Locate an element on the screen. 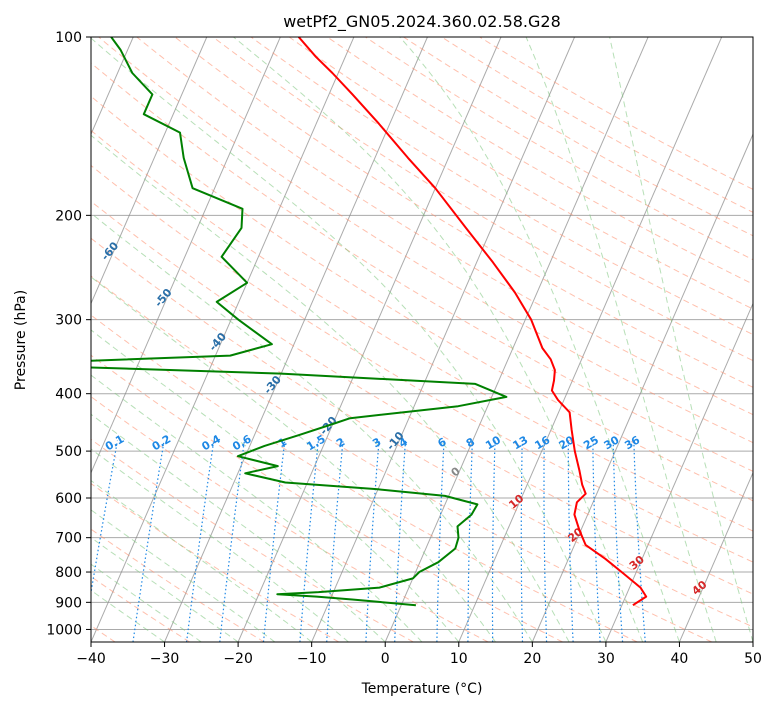 Image resolution: width=775 pixels, height=708 pixels. x-tick-label: 50 is located at coordinates (753, 659).